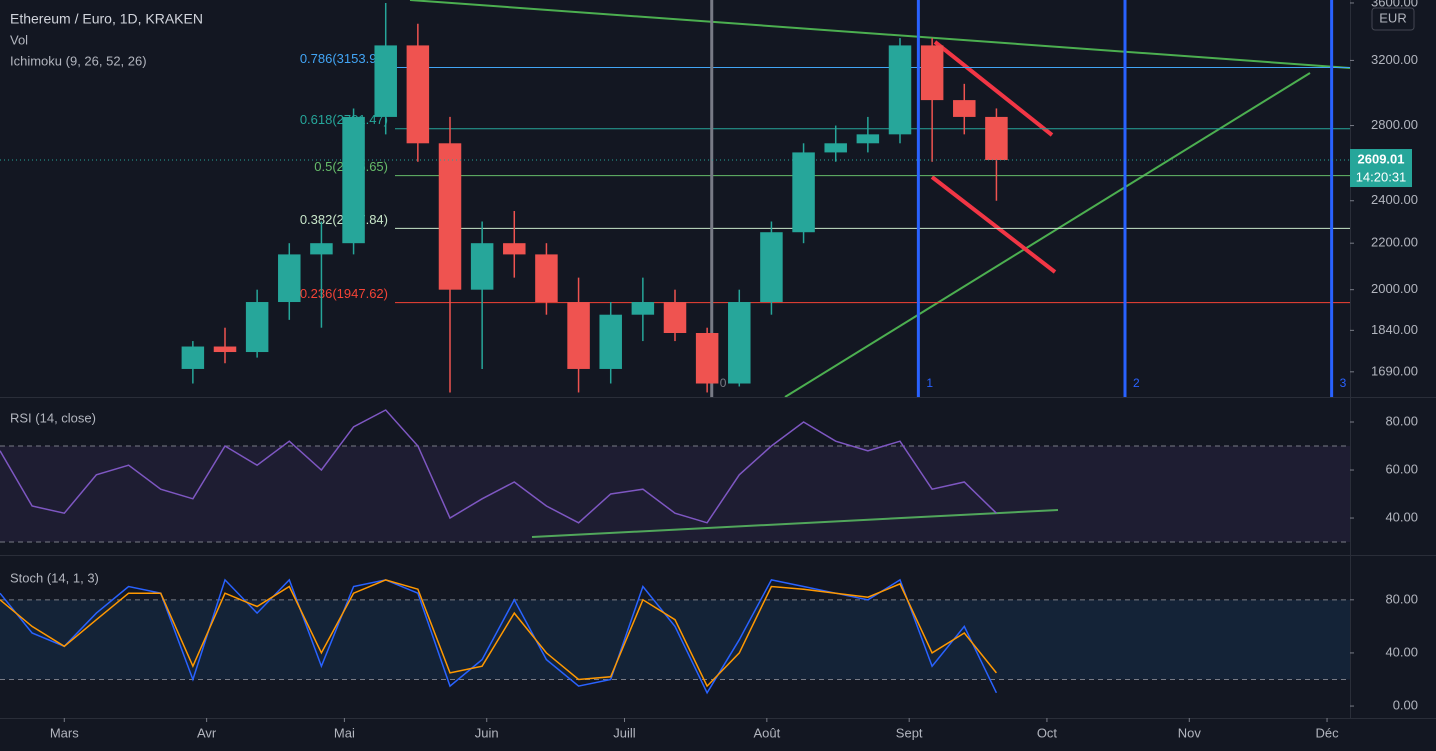 This screenshot has width=1436, height=751. Describe the element at coordinates (1394, 288) in the screenshot. I see `y-tick-label: 2000.00` at that location.